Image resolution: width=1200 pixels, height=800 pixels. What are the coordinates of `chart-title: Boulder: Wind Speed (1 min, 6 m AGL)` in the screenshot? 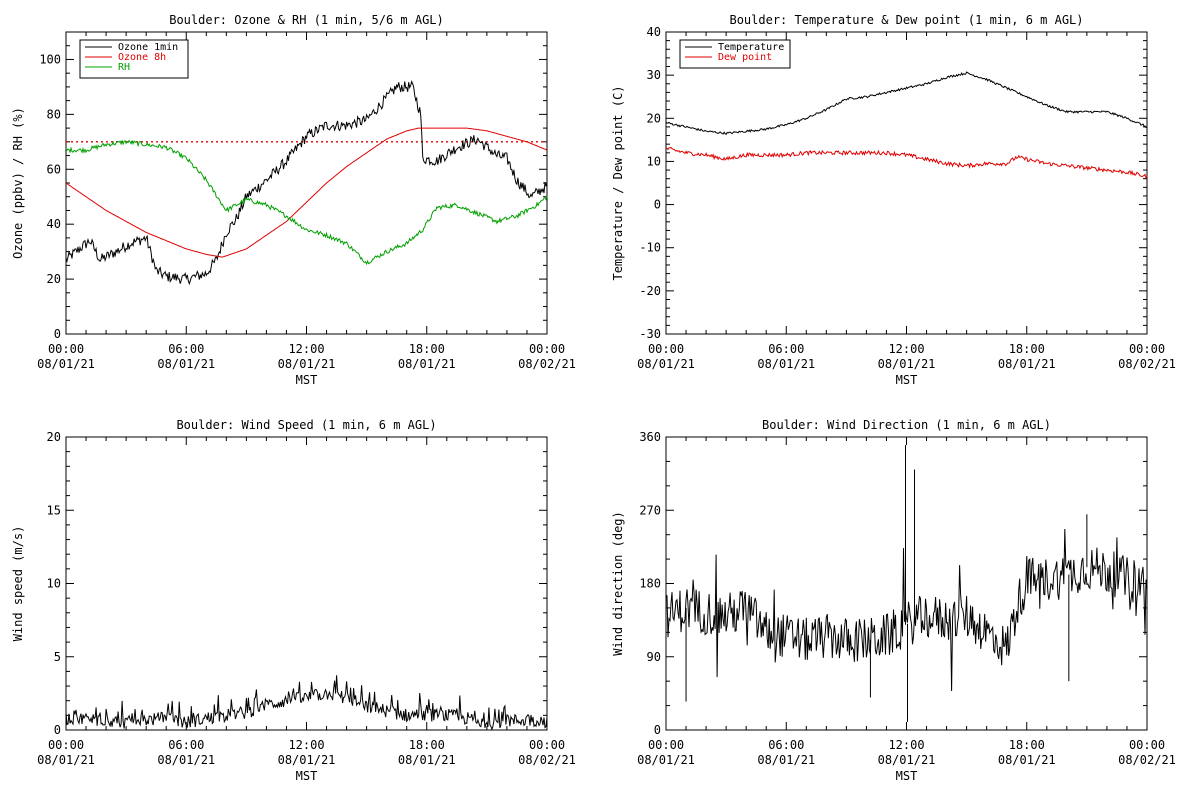 It's located at (306, 425).